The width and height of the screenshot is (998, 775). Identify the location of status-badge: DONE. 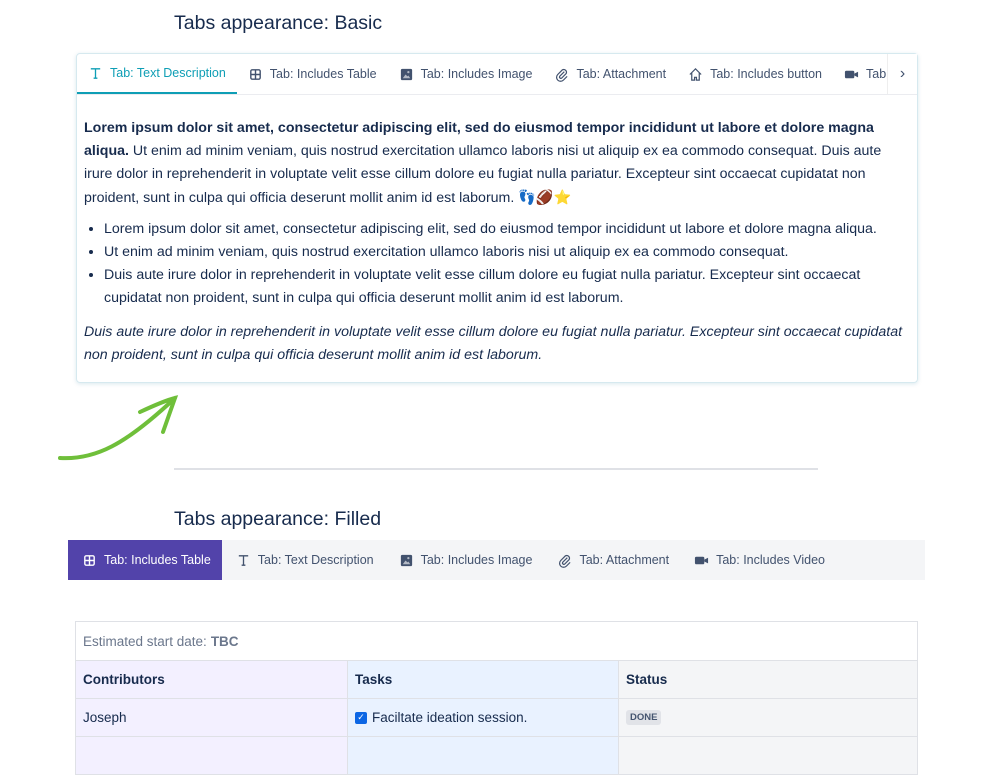
(644, 717).